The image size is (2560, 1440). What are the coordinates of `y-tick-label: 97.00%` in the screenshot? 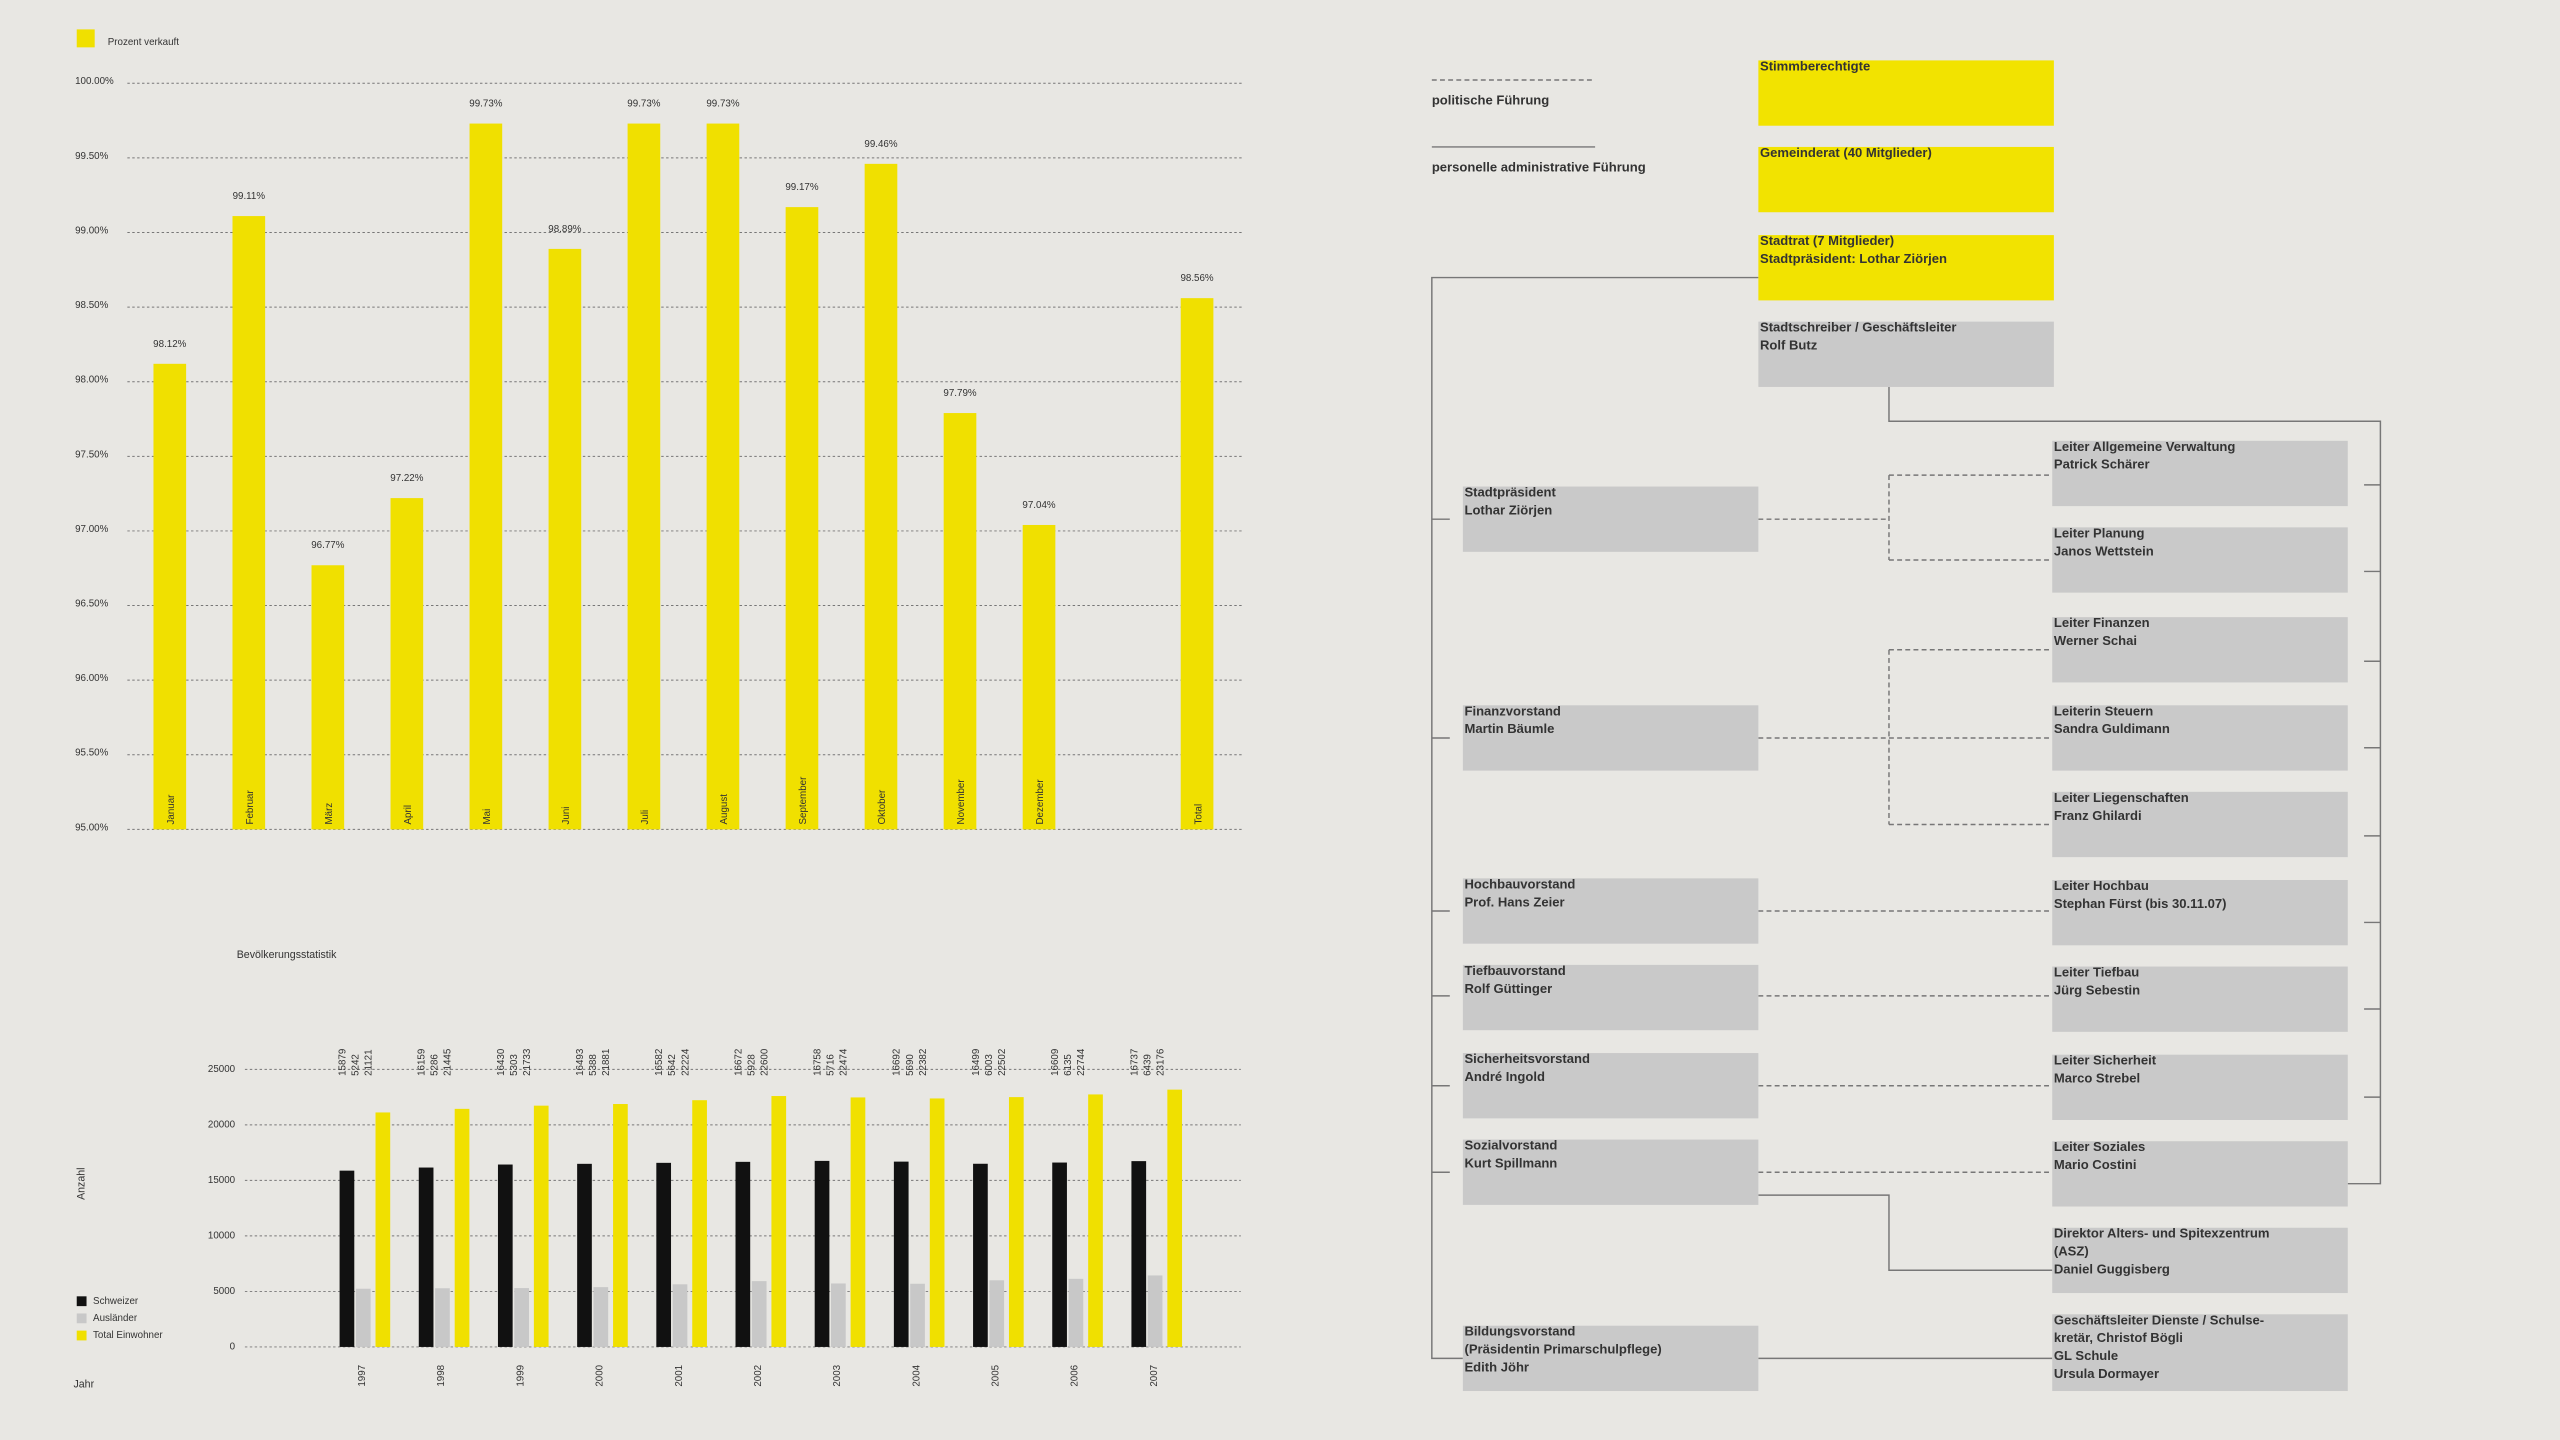 It's located at (91, 529).